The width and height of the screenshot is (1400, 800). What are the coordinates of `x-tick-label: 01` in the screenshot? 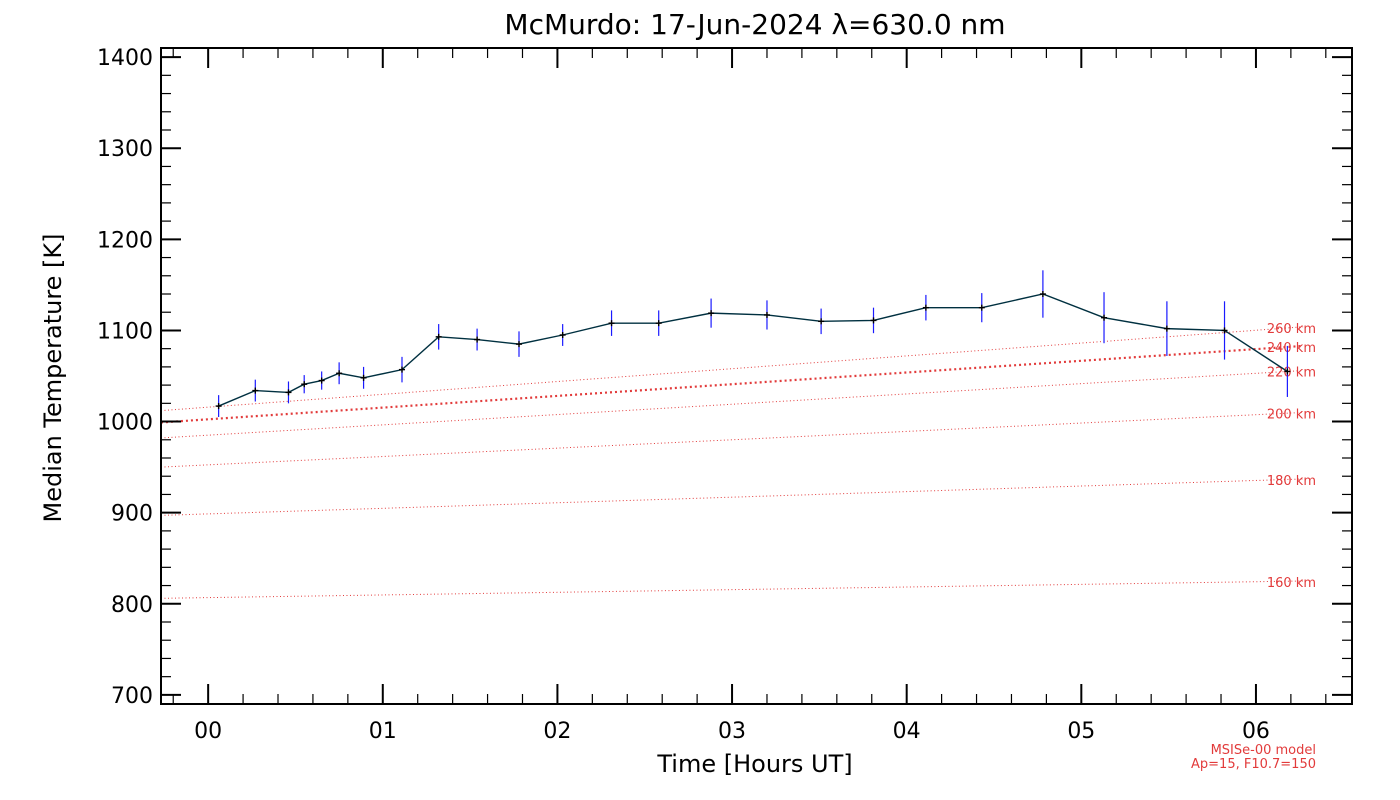 It's located at (383, 731).